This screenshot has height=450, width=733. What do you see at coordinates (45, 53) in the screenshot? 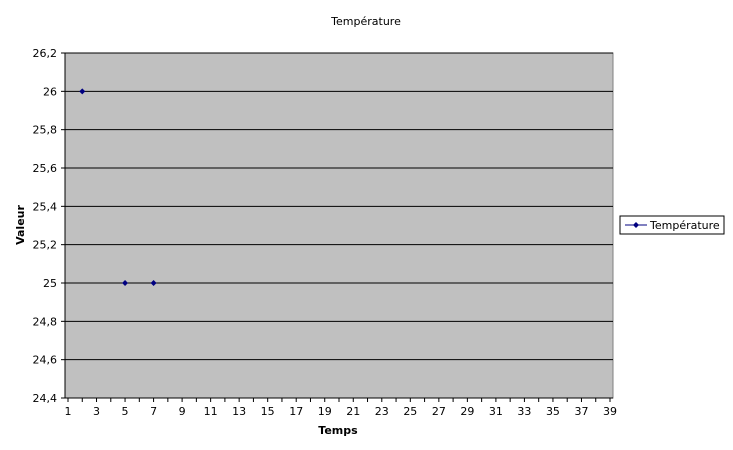
I see `y-tick-label: 26,2` at bounding box center [45, 53].